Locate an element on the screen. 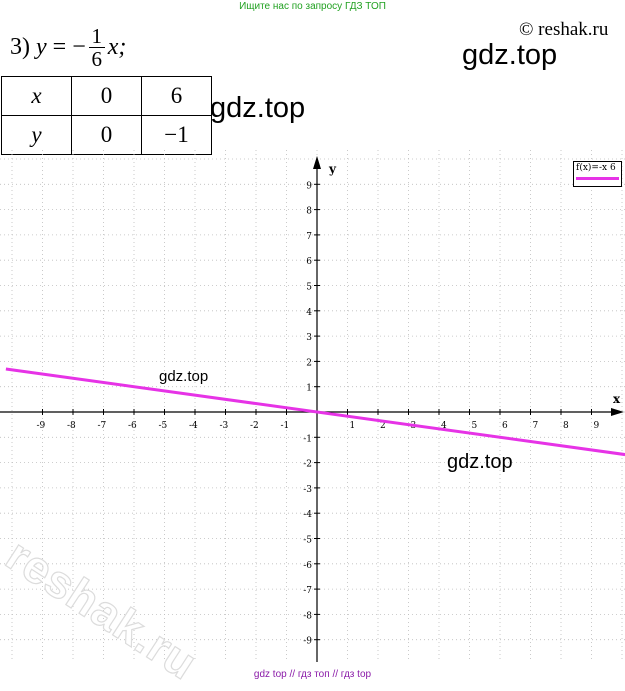 Image resolution: width=625 pixels, height=691 pixels. equation-fraction: 1 6 is located at coordinates (96, 47).